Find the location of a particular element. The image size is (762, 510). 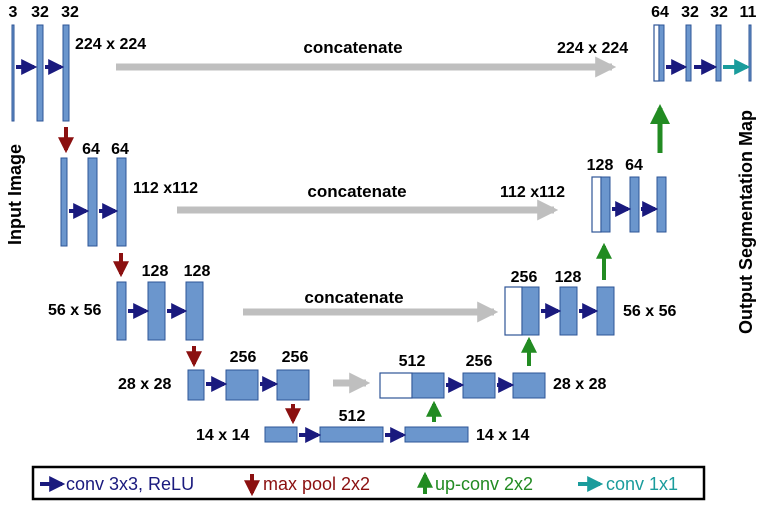

channel-label: 11 is located at coordinates (748, 12).